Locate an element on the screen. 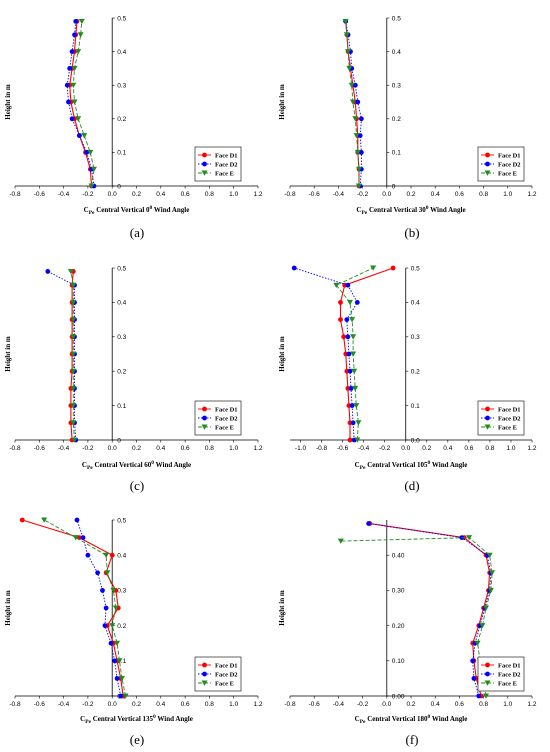  x-axis-title: CPe Central Vertical 00 Wind Angle is located at coordinates (137, 210).